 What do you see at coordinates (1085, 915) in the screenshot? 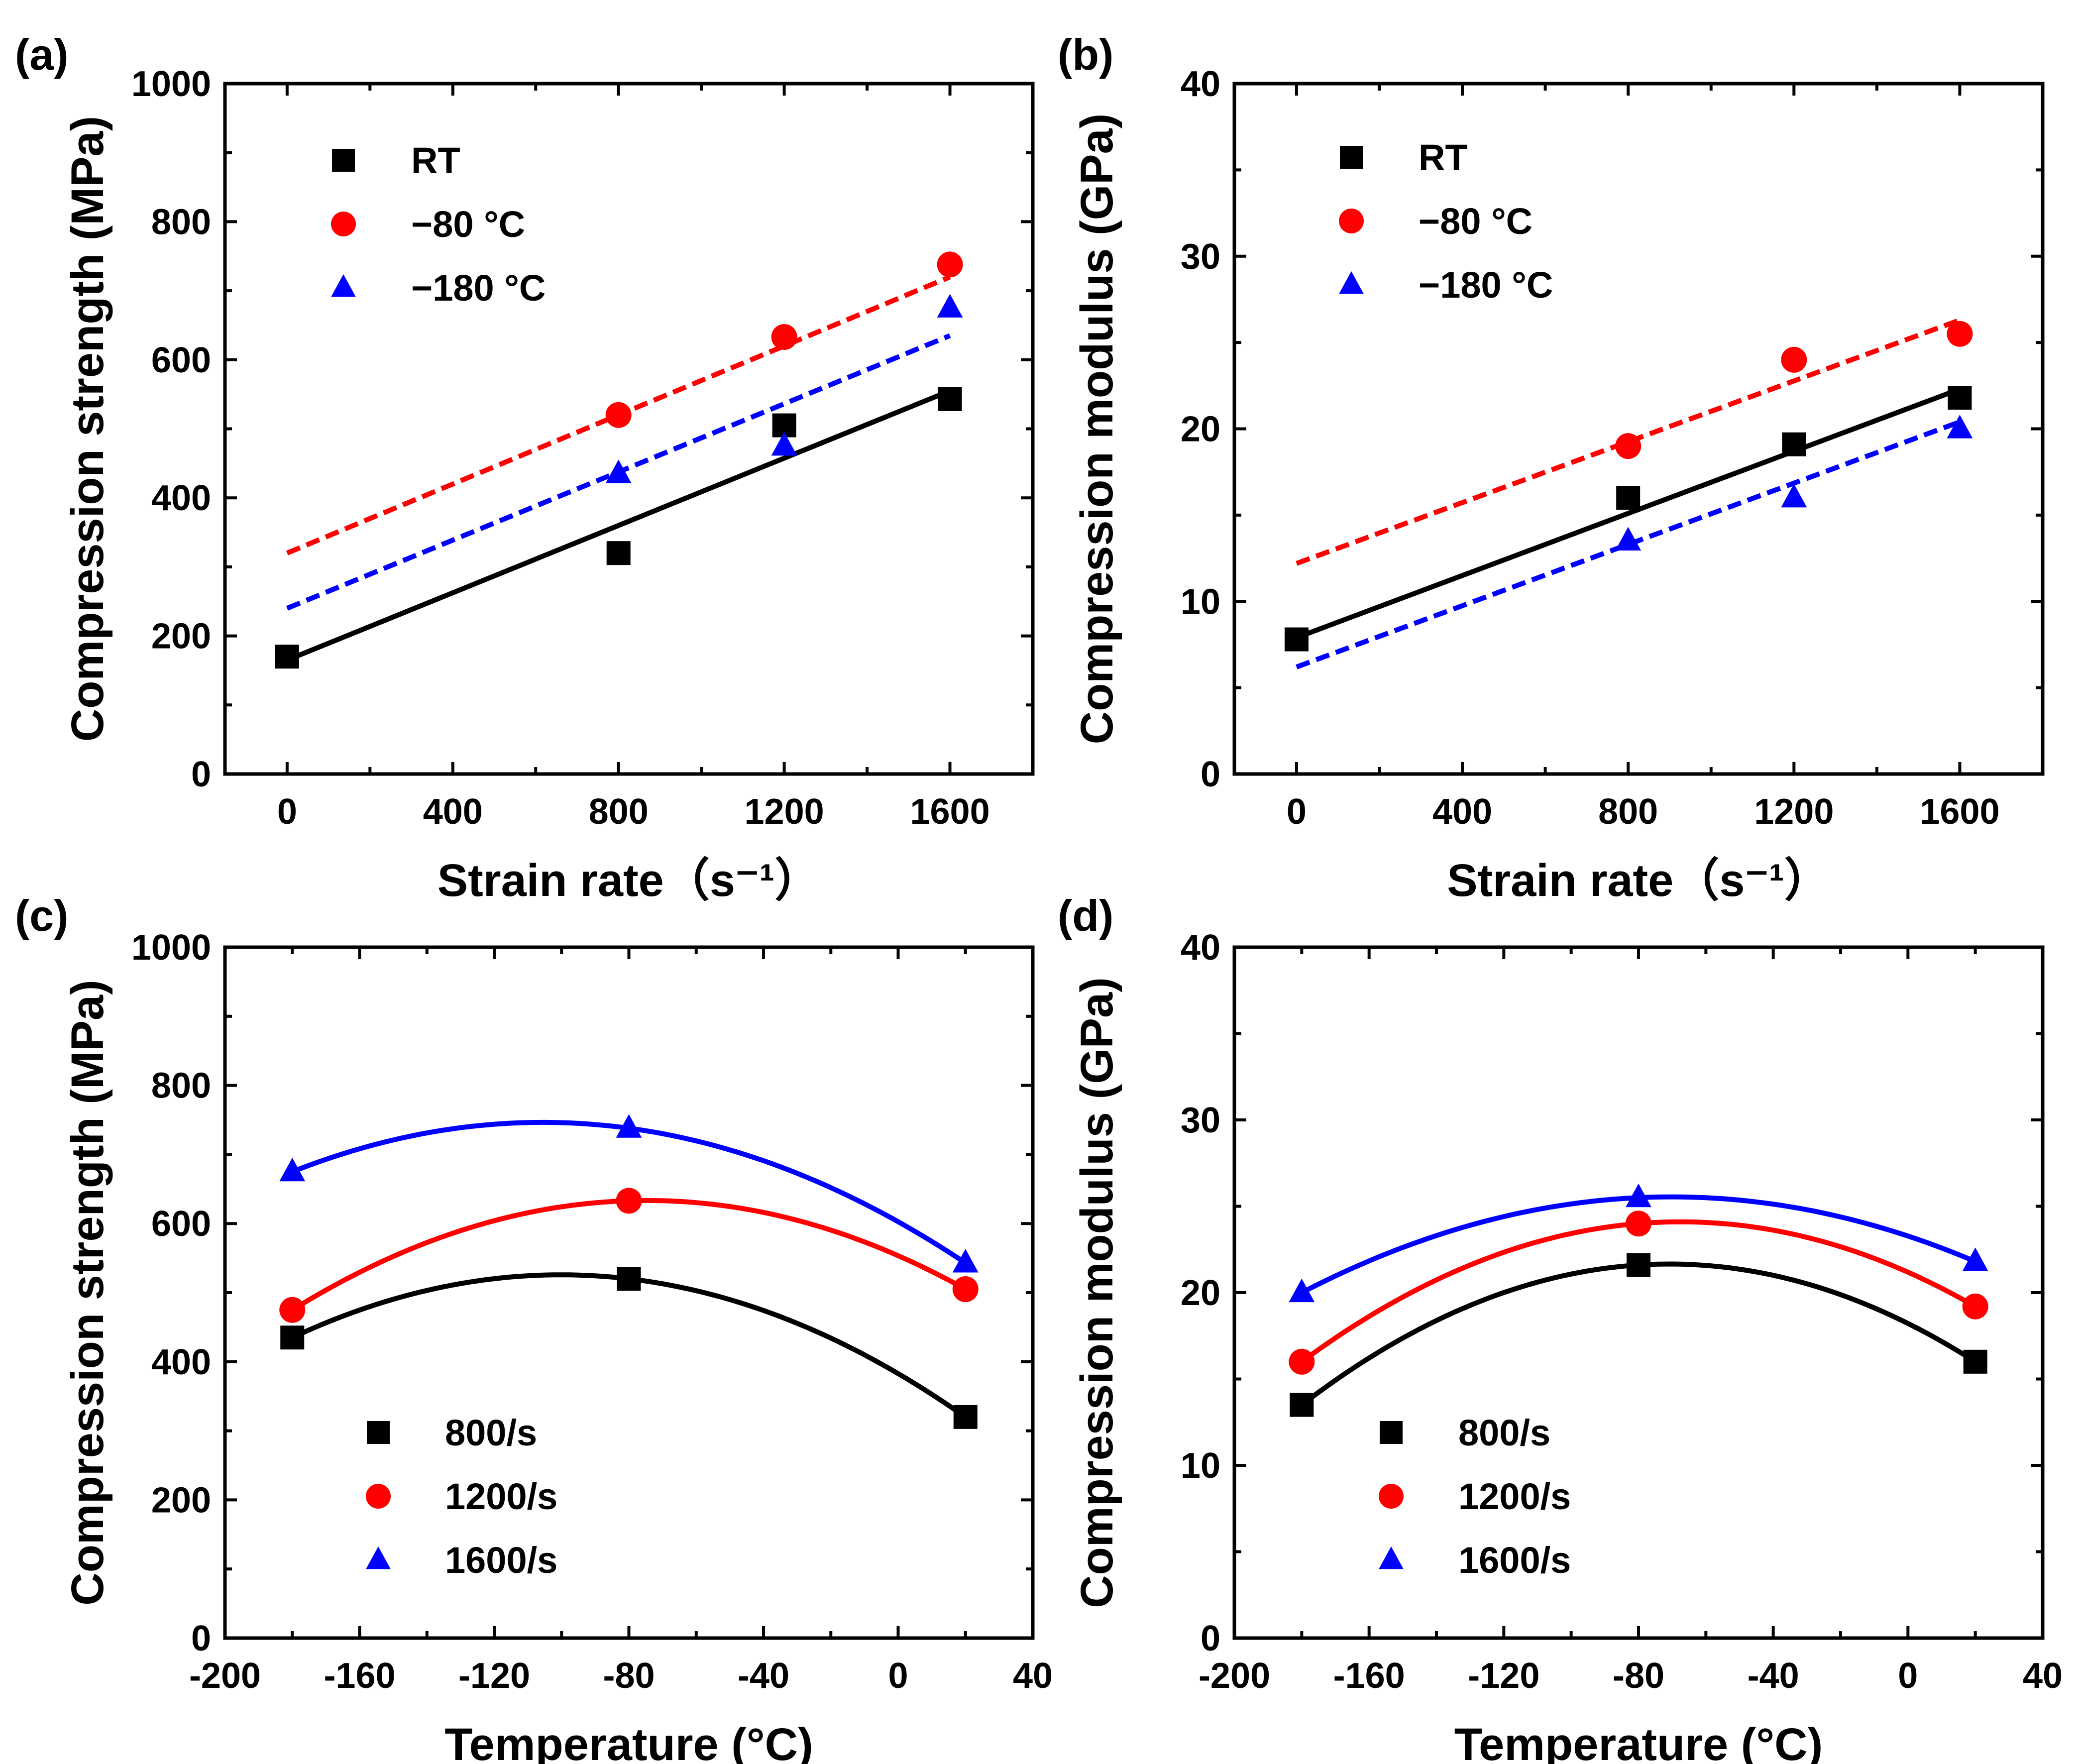
I see `panel-label: (d)` at bounding box center [1085, 915].